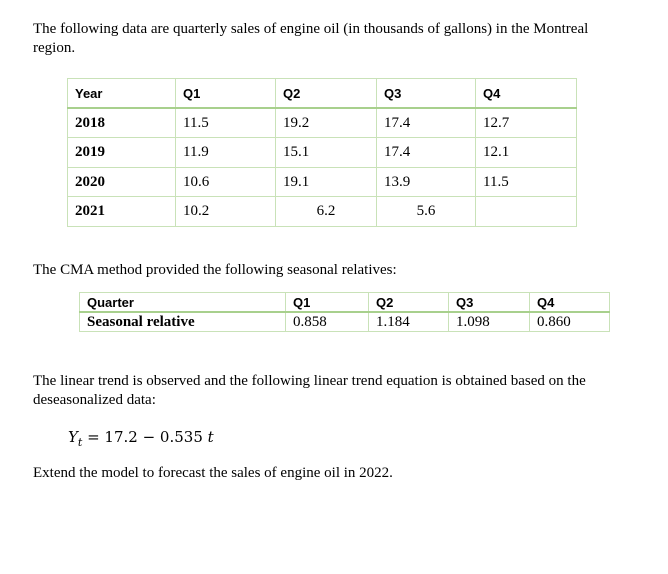 This screenshot has width=668, height=574. What do you see at coordinates (225, 152) in the screenshot?
I see `value-cell: 11.9` at bounding box center [225, 152].